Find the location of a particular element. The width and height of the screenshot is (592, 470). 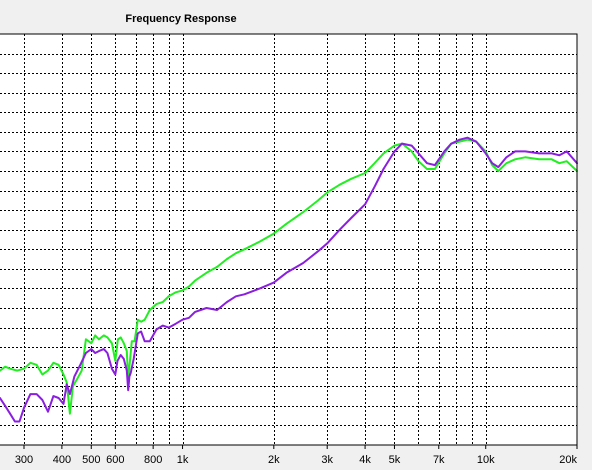

x-tick-label: 300 is located at coordinates (24, 460).